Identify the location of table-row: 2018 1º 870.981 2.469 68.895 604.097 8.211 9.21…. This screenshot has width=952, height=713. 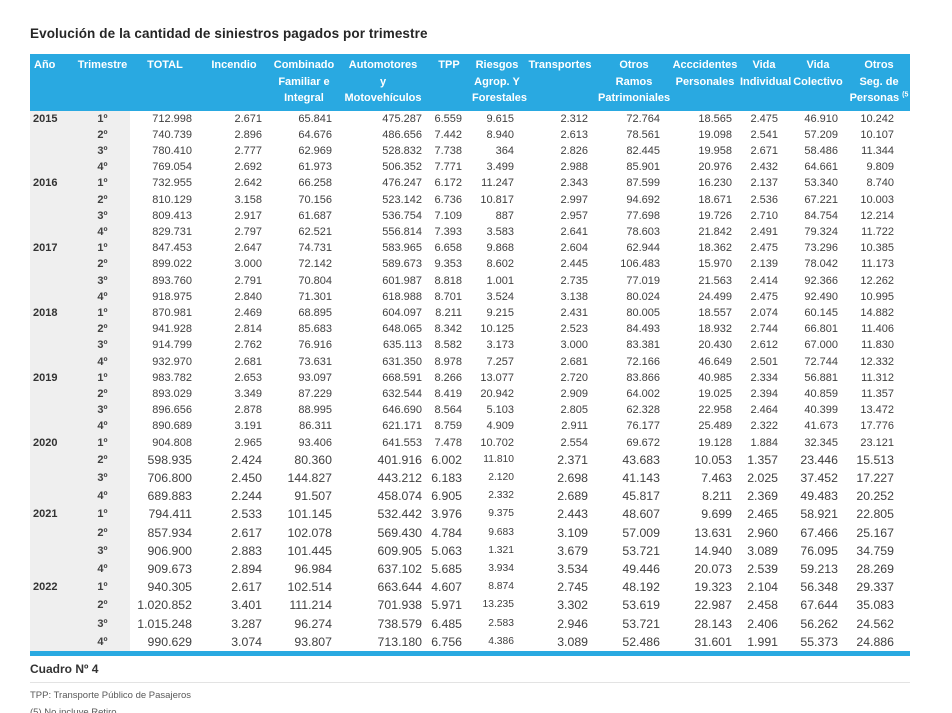
(470, 313).